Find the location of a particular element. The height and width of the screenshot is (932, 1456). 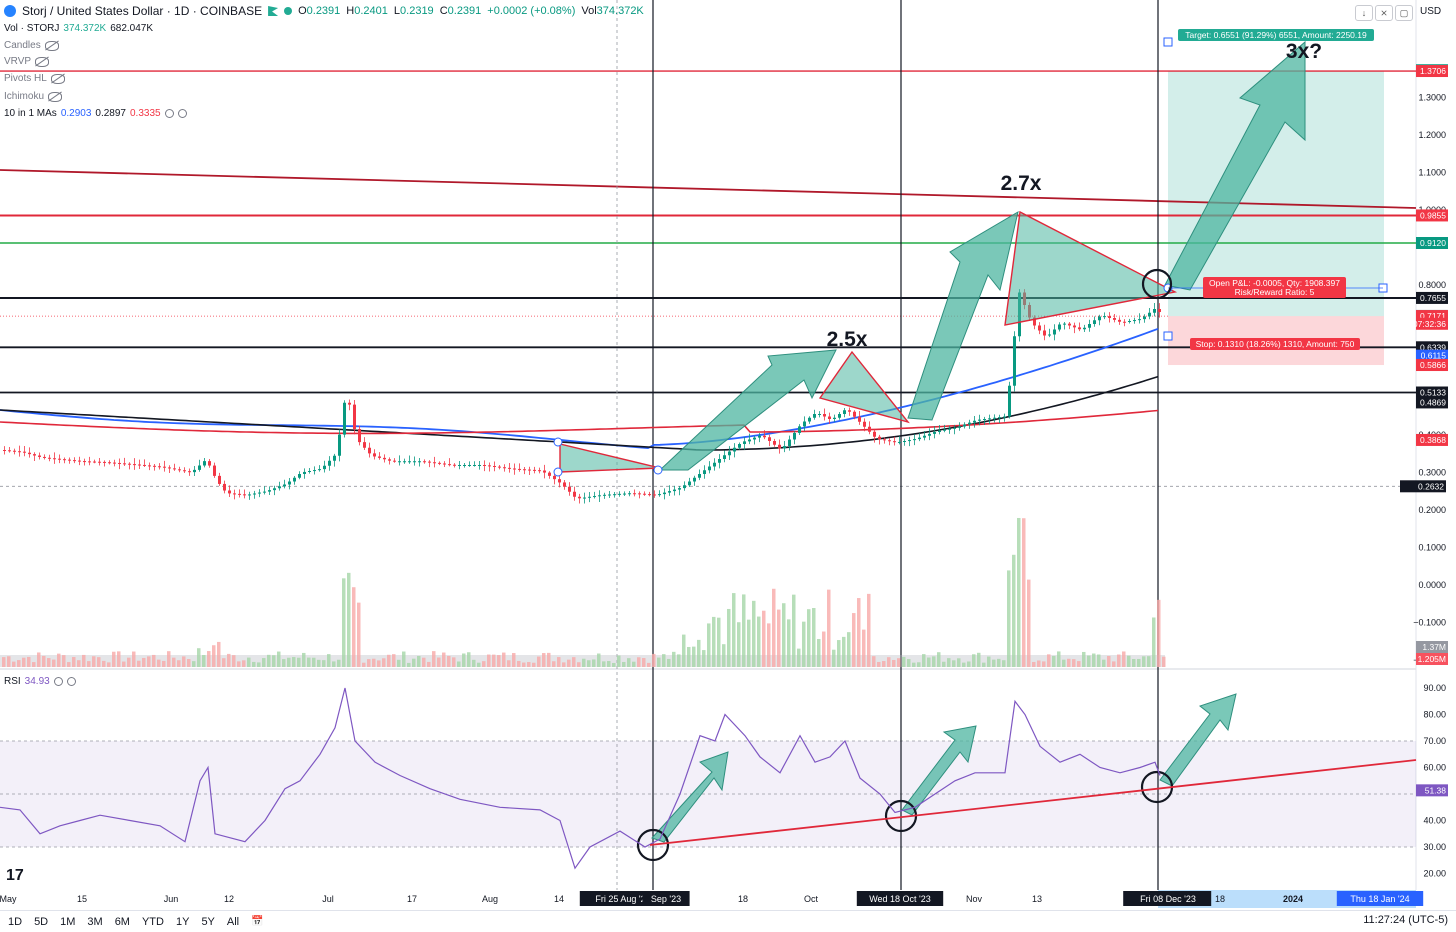

ma-settings-icon is located at coordinates (169, 113).